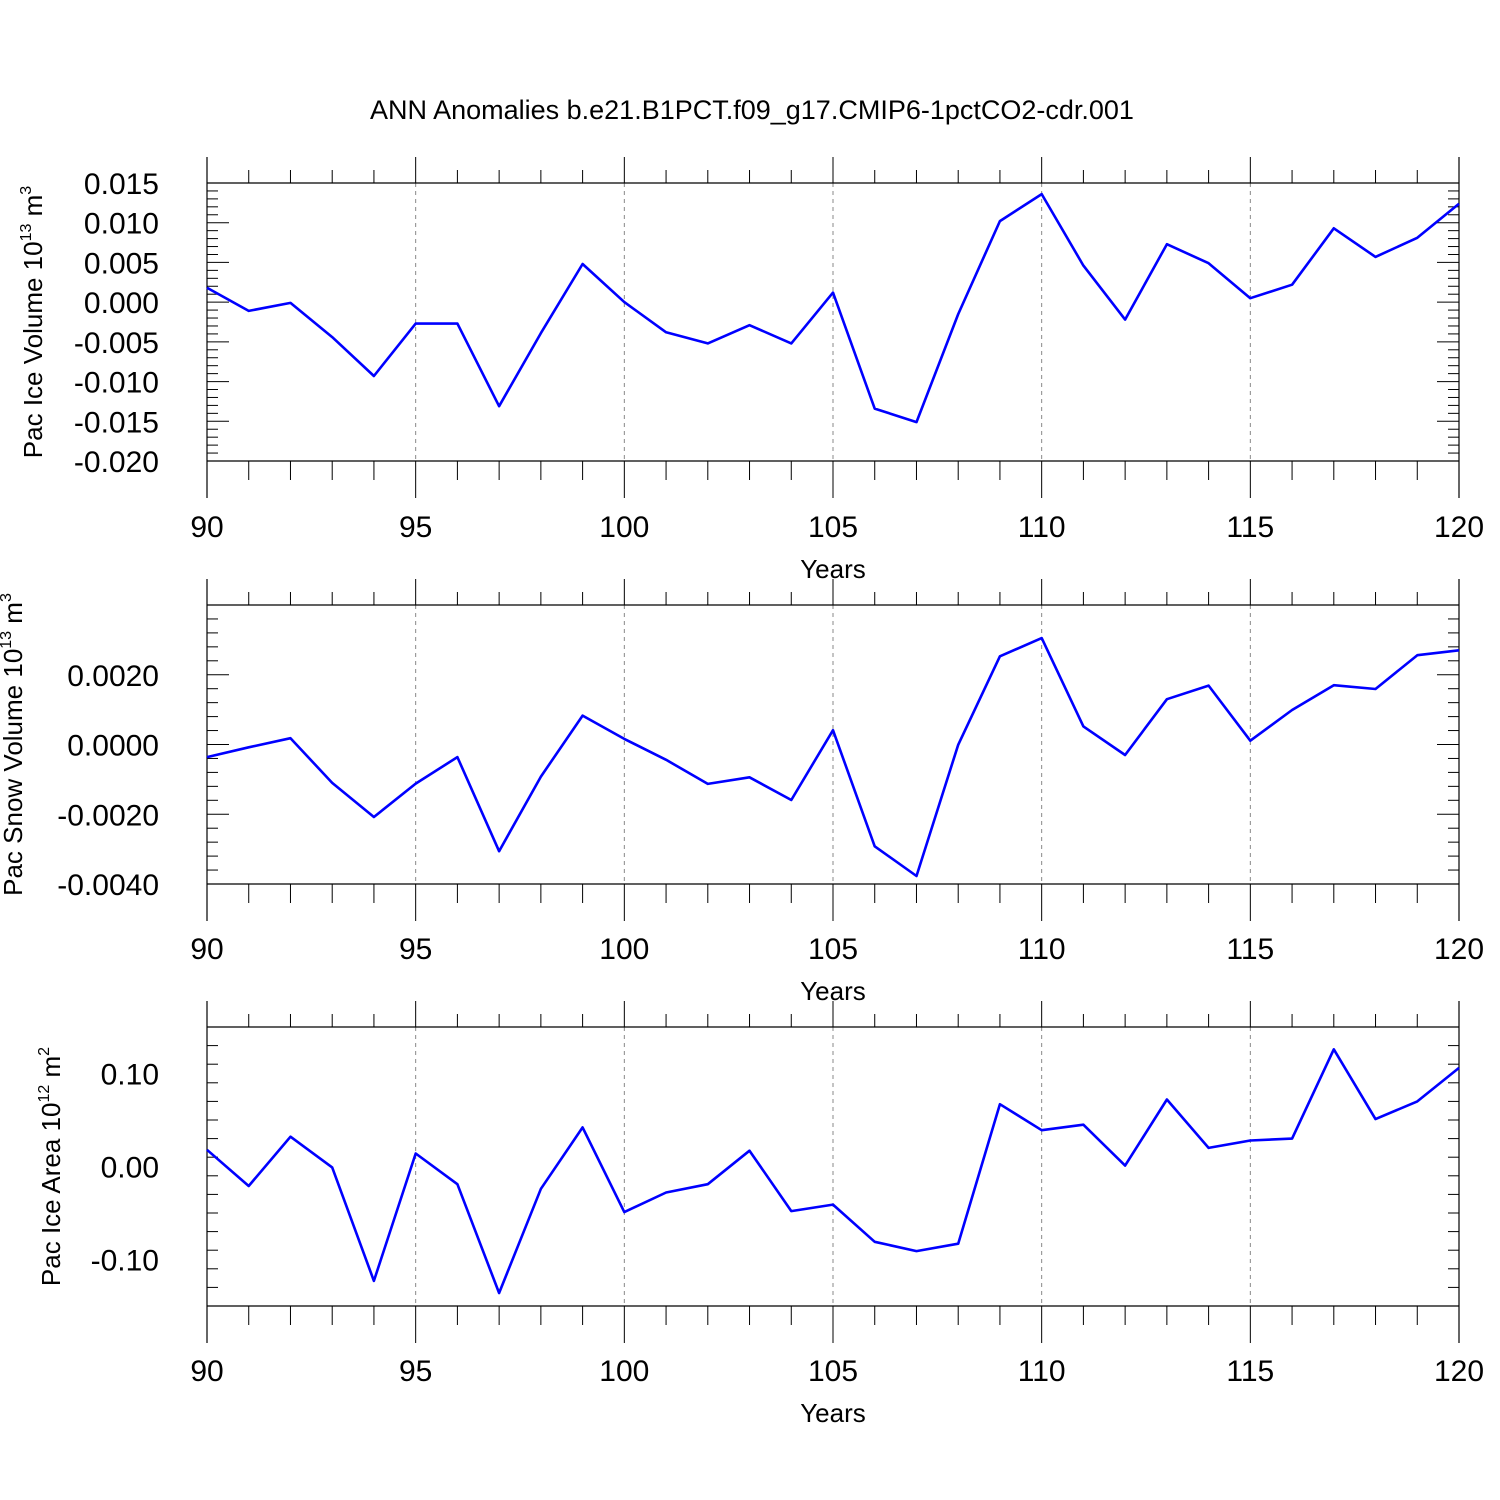 The image size is (1500, 1500). I want to click on y-tick-label: -0.015, so click(116, 422).